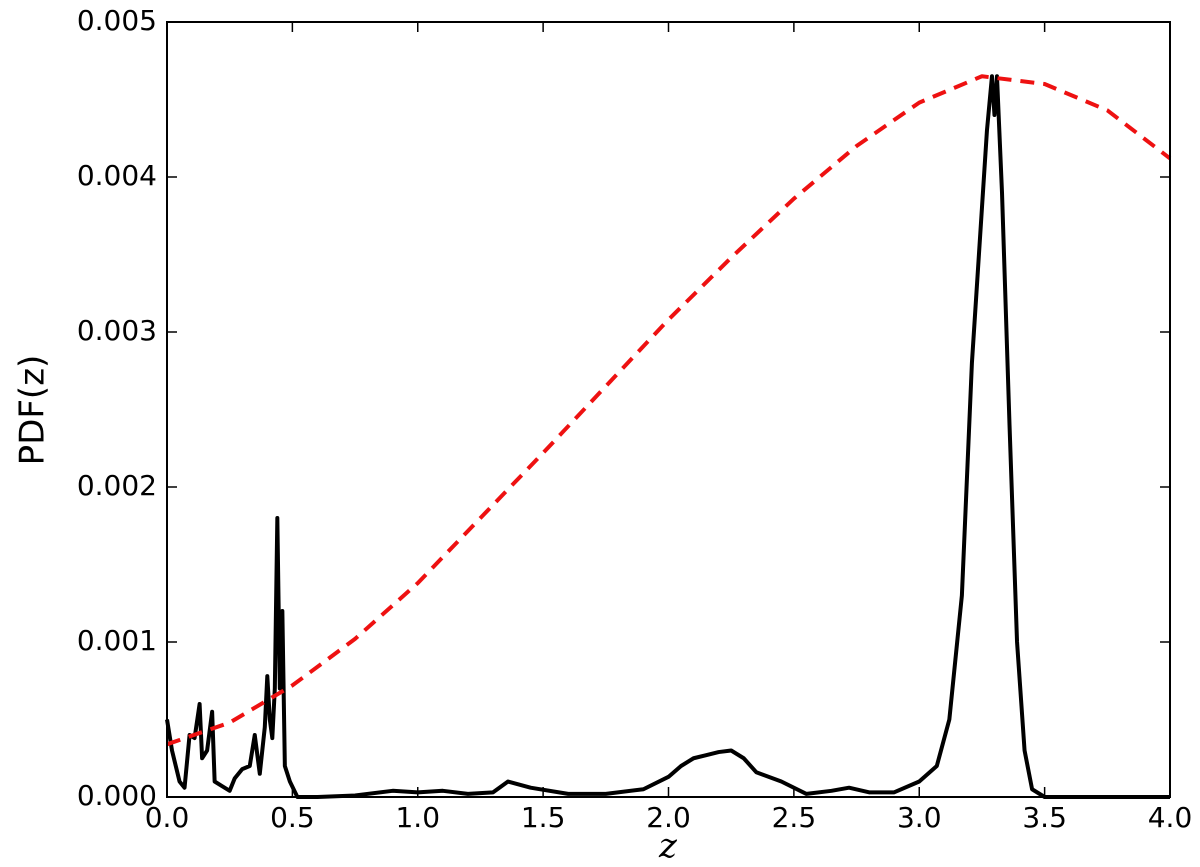 Image resolution: width=1200 pixels, height=867 pixels. What do you see at coordinates (794, 817) in the screenshot?
I see `x-tick-label: 2.5` at bounding box center [794, 817].